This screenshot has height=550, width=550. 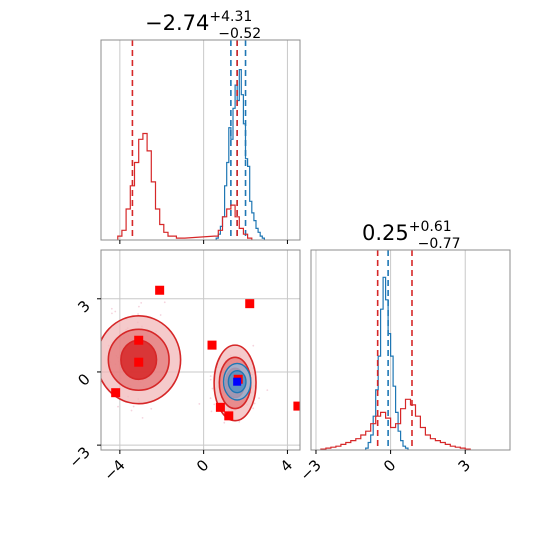 What do you see at coordinates (237, 381) in the screenshot?
I see `blue-marker` at bounding box center [237, 381].